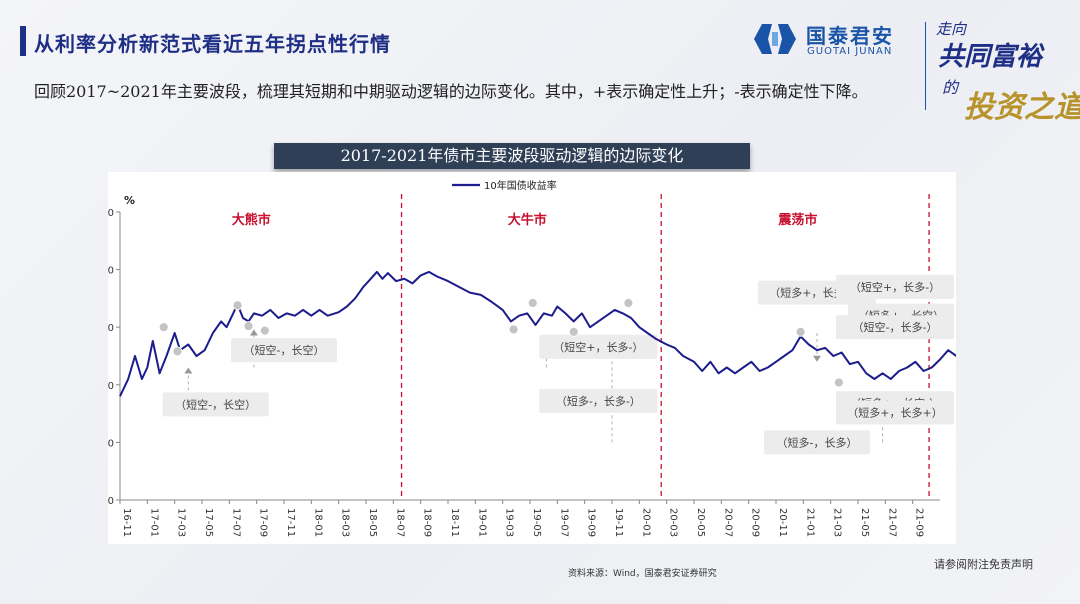  I want to click on annotation-label: （短多-，长多）, so click(817, 442).